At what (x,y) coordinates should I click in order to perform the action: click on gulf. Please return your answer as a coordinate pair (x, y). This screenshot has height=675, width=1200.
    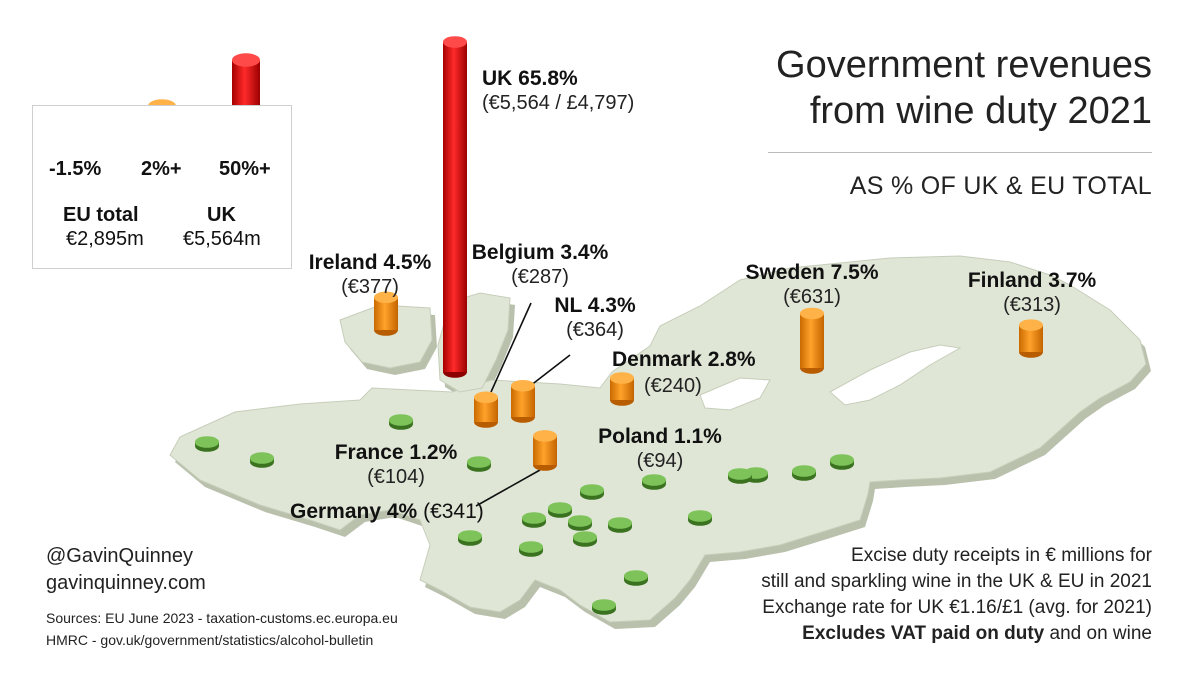
    Looking at the image, I should click on (830, 377).